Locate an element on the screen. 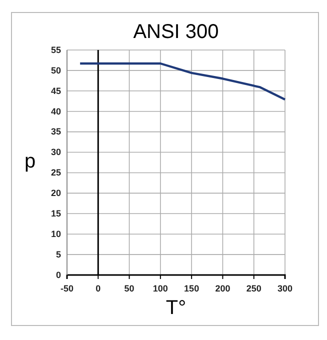 This screenshot has height=340, width=327. y-tick-label: 35 is located at coordinates (55, 131).